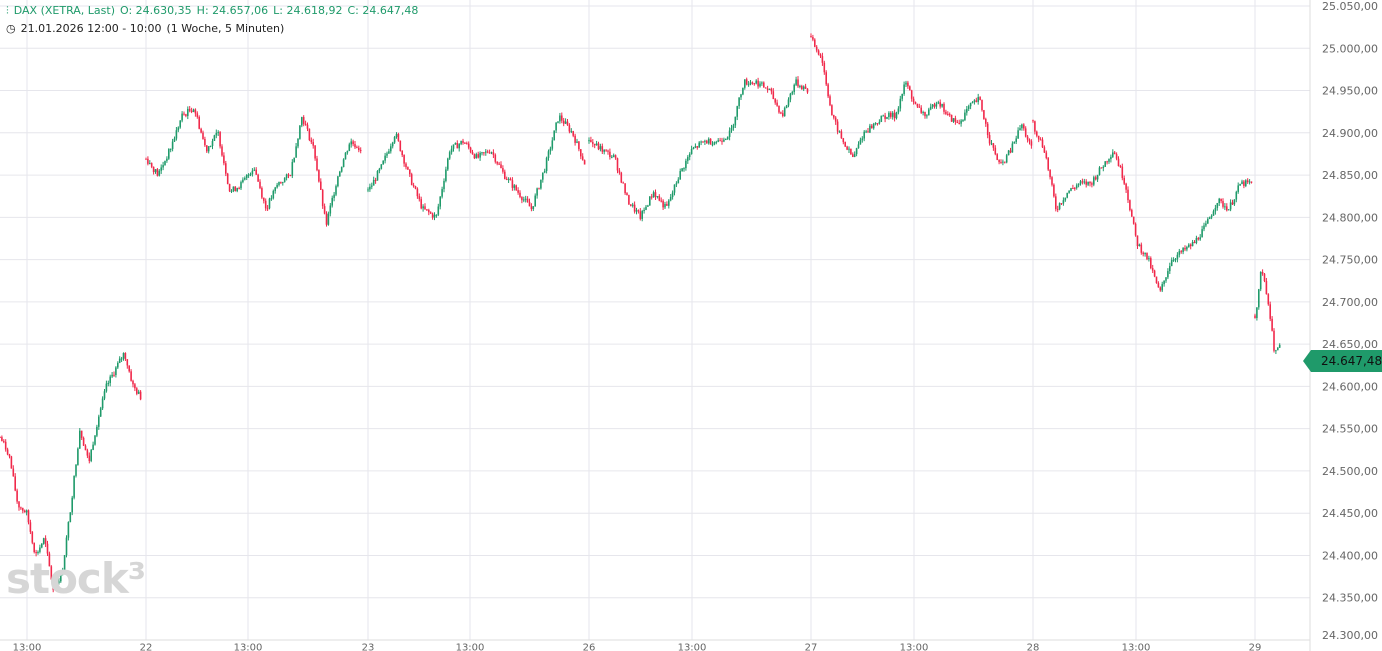 The width and height of the screenshot is (1382, 651). I want to click on open-value: O: 24.630,35, so click(156, 10).